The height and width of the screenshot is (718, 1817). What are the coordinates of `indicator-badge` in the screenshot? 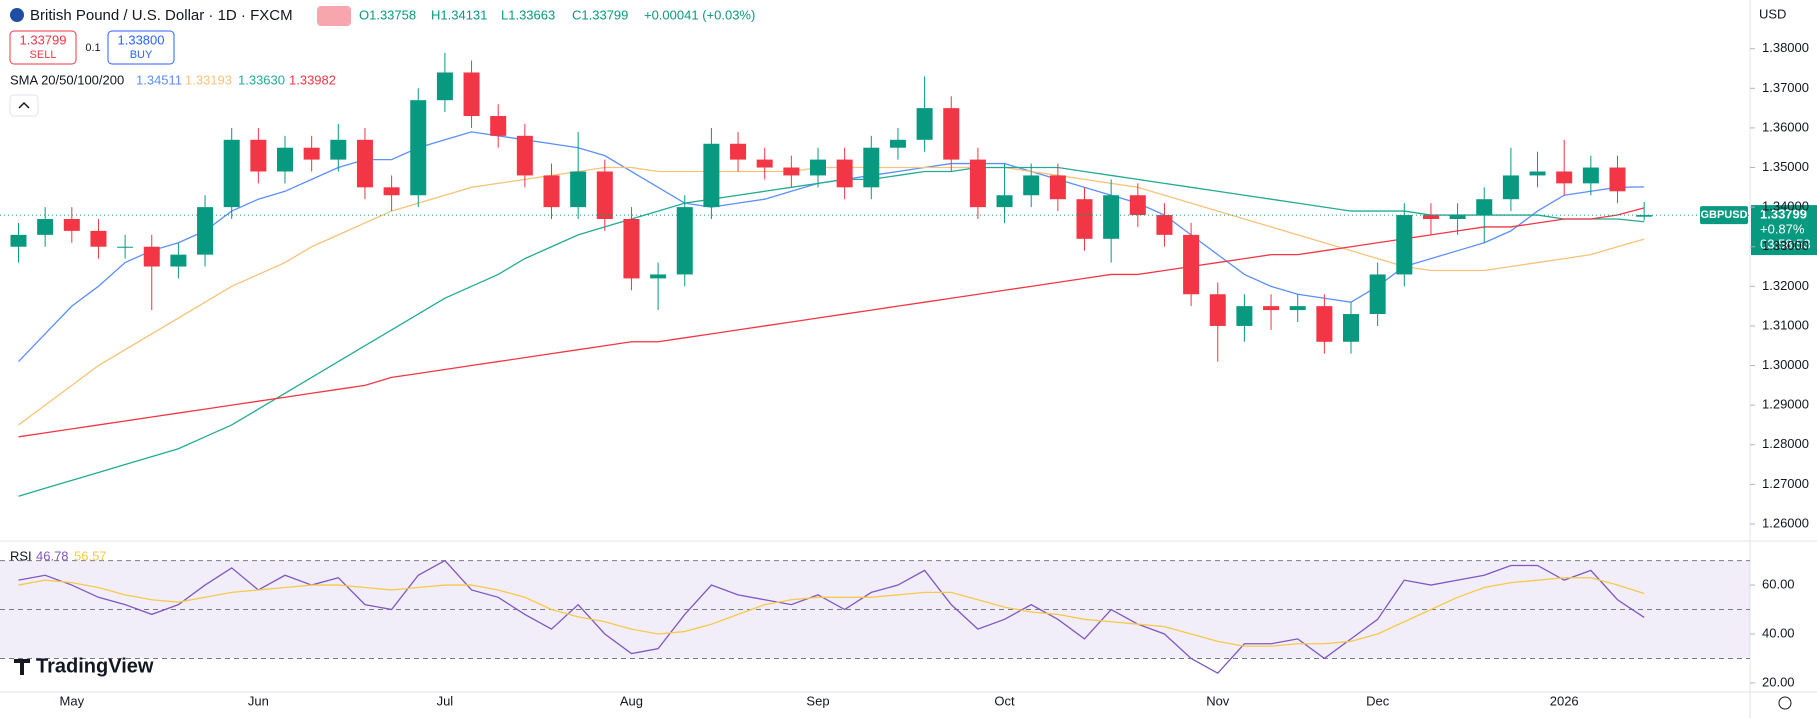 It's located at (334, 16).